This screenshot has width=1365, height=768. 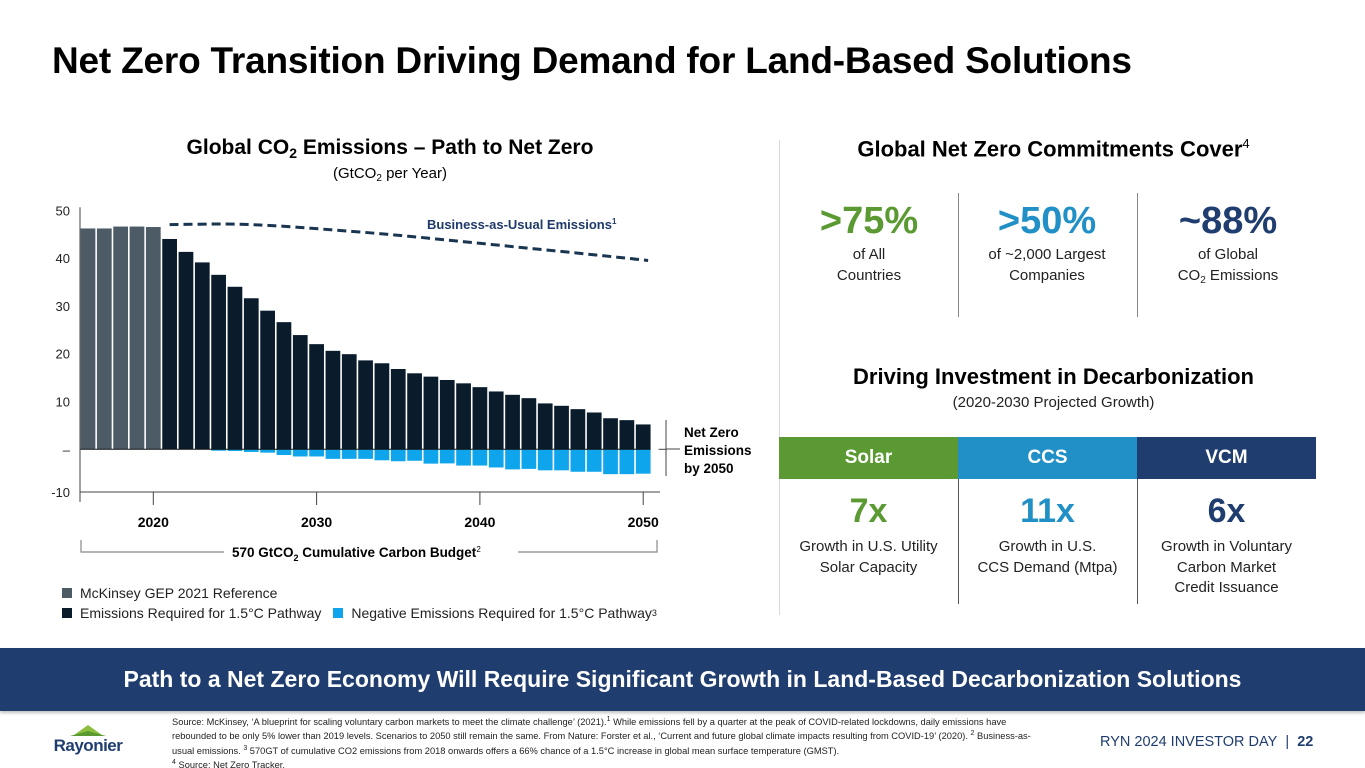 What do you see at coordinates (588, 546) in the screenshot?
I see `budget-bracket-right` at bounding box center [588, 546].